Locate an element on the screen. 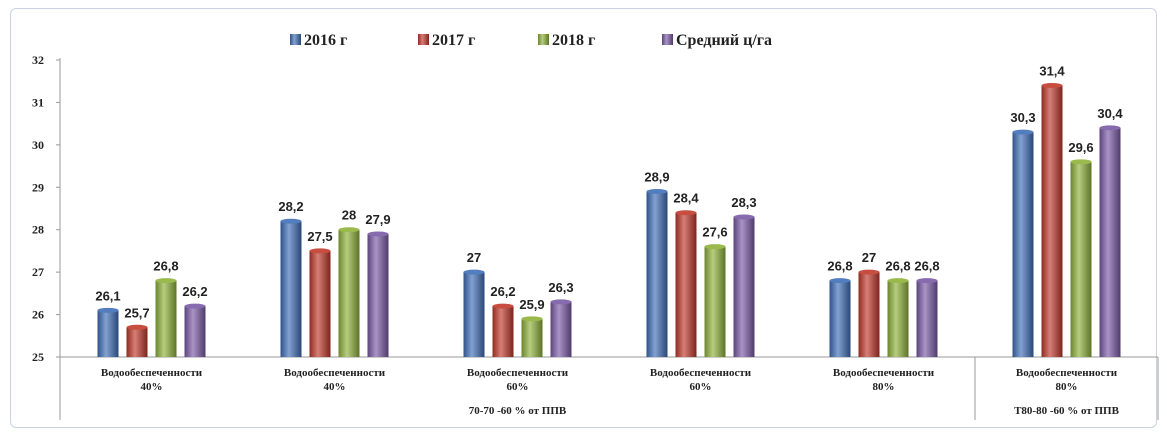 The image size is (1167, 436). legend-label: 2016 г is located at coordinates (325, 40).